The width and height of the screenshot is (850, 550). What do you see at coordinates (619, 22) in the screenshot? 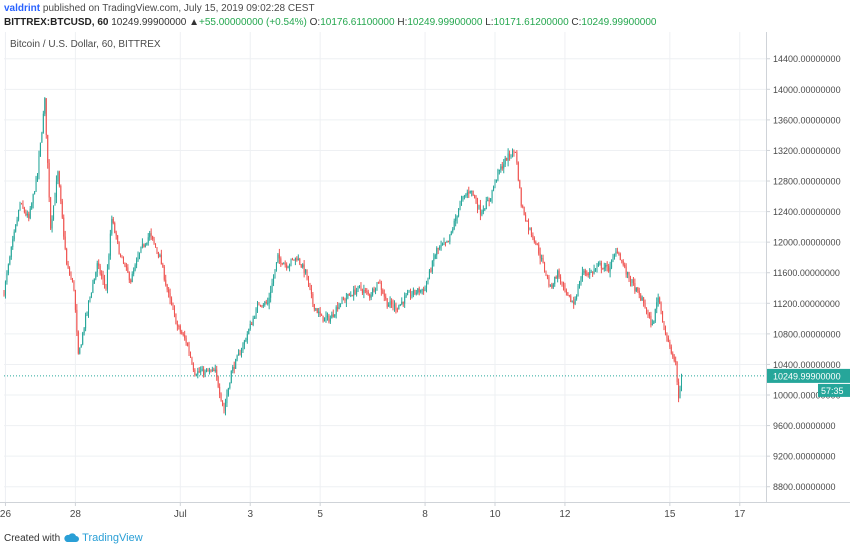
I see `close-value: 10249.99900000` at bounding box center [619, 22].